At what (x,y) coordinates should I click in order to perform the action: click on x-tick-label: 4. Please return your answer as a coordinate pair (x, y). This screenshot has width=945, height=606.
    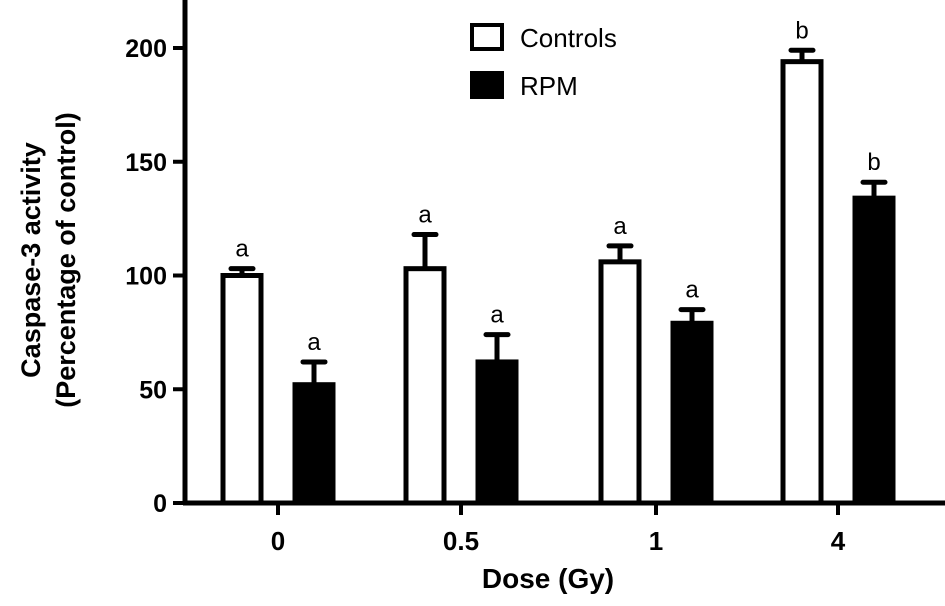
    Looking at the image, I should click on (838, 541).